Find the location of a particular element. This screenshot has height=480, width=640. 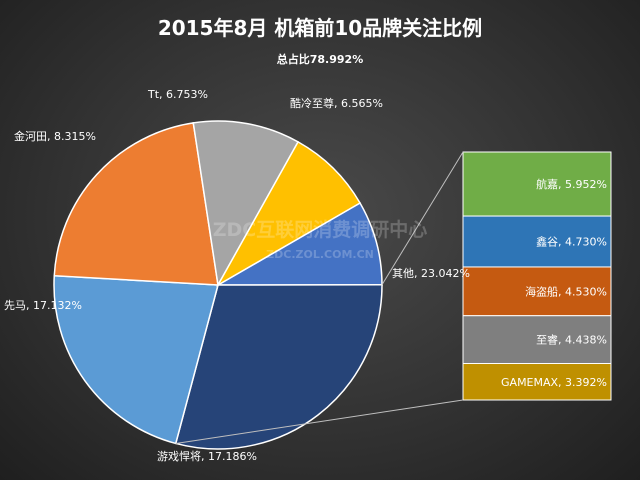

data-label-4: 先马, 17.132% is located at coordinates (43, 305).